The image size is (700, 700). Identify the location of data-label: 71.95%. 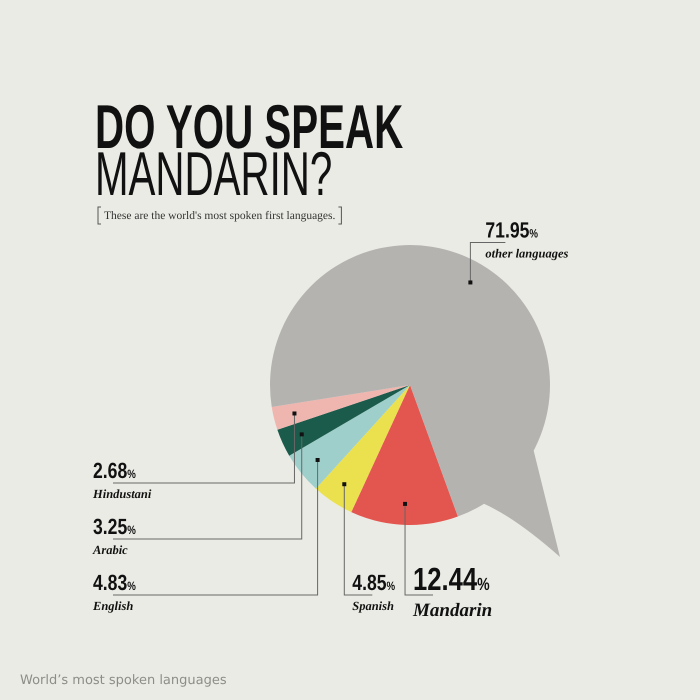
(511, 230).